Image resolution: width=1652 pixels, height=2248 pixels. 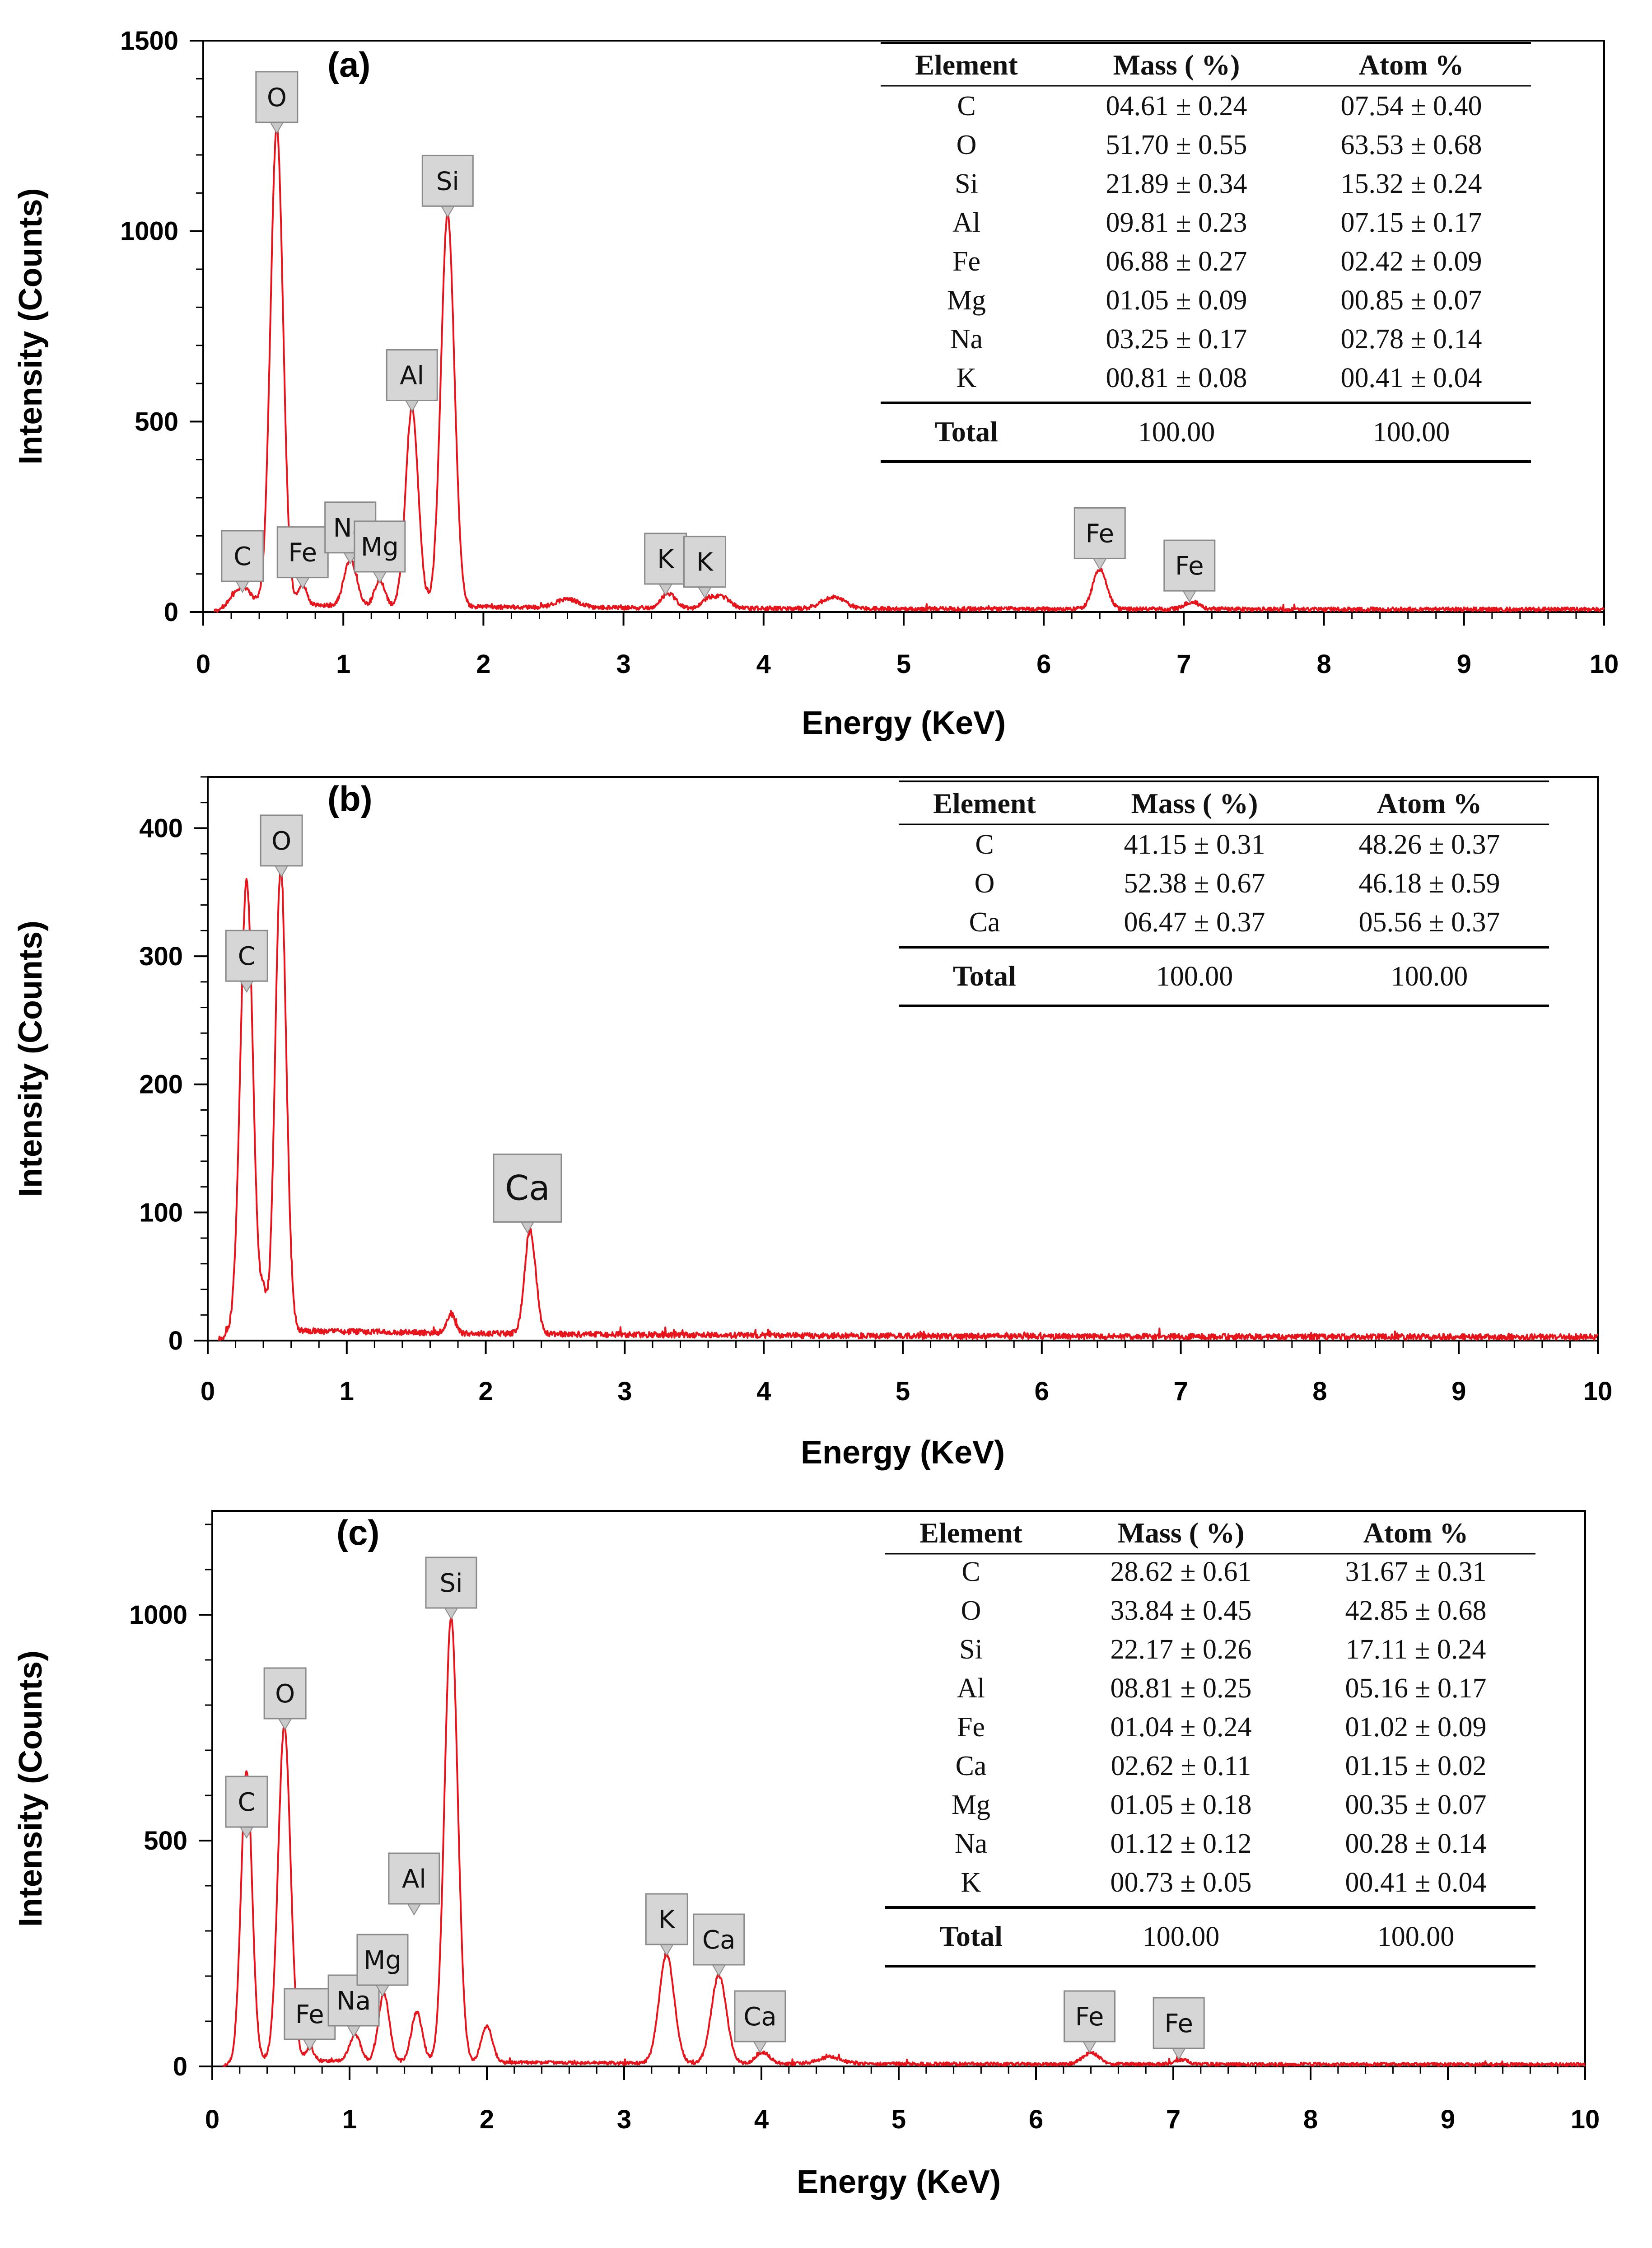 What do you see at coordinates (898, 2119) in the screenshot?
I see `x-tick-label: 5` at bounding box center [898, 2119].